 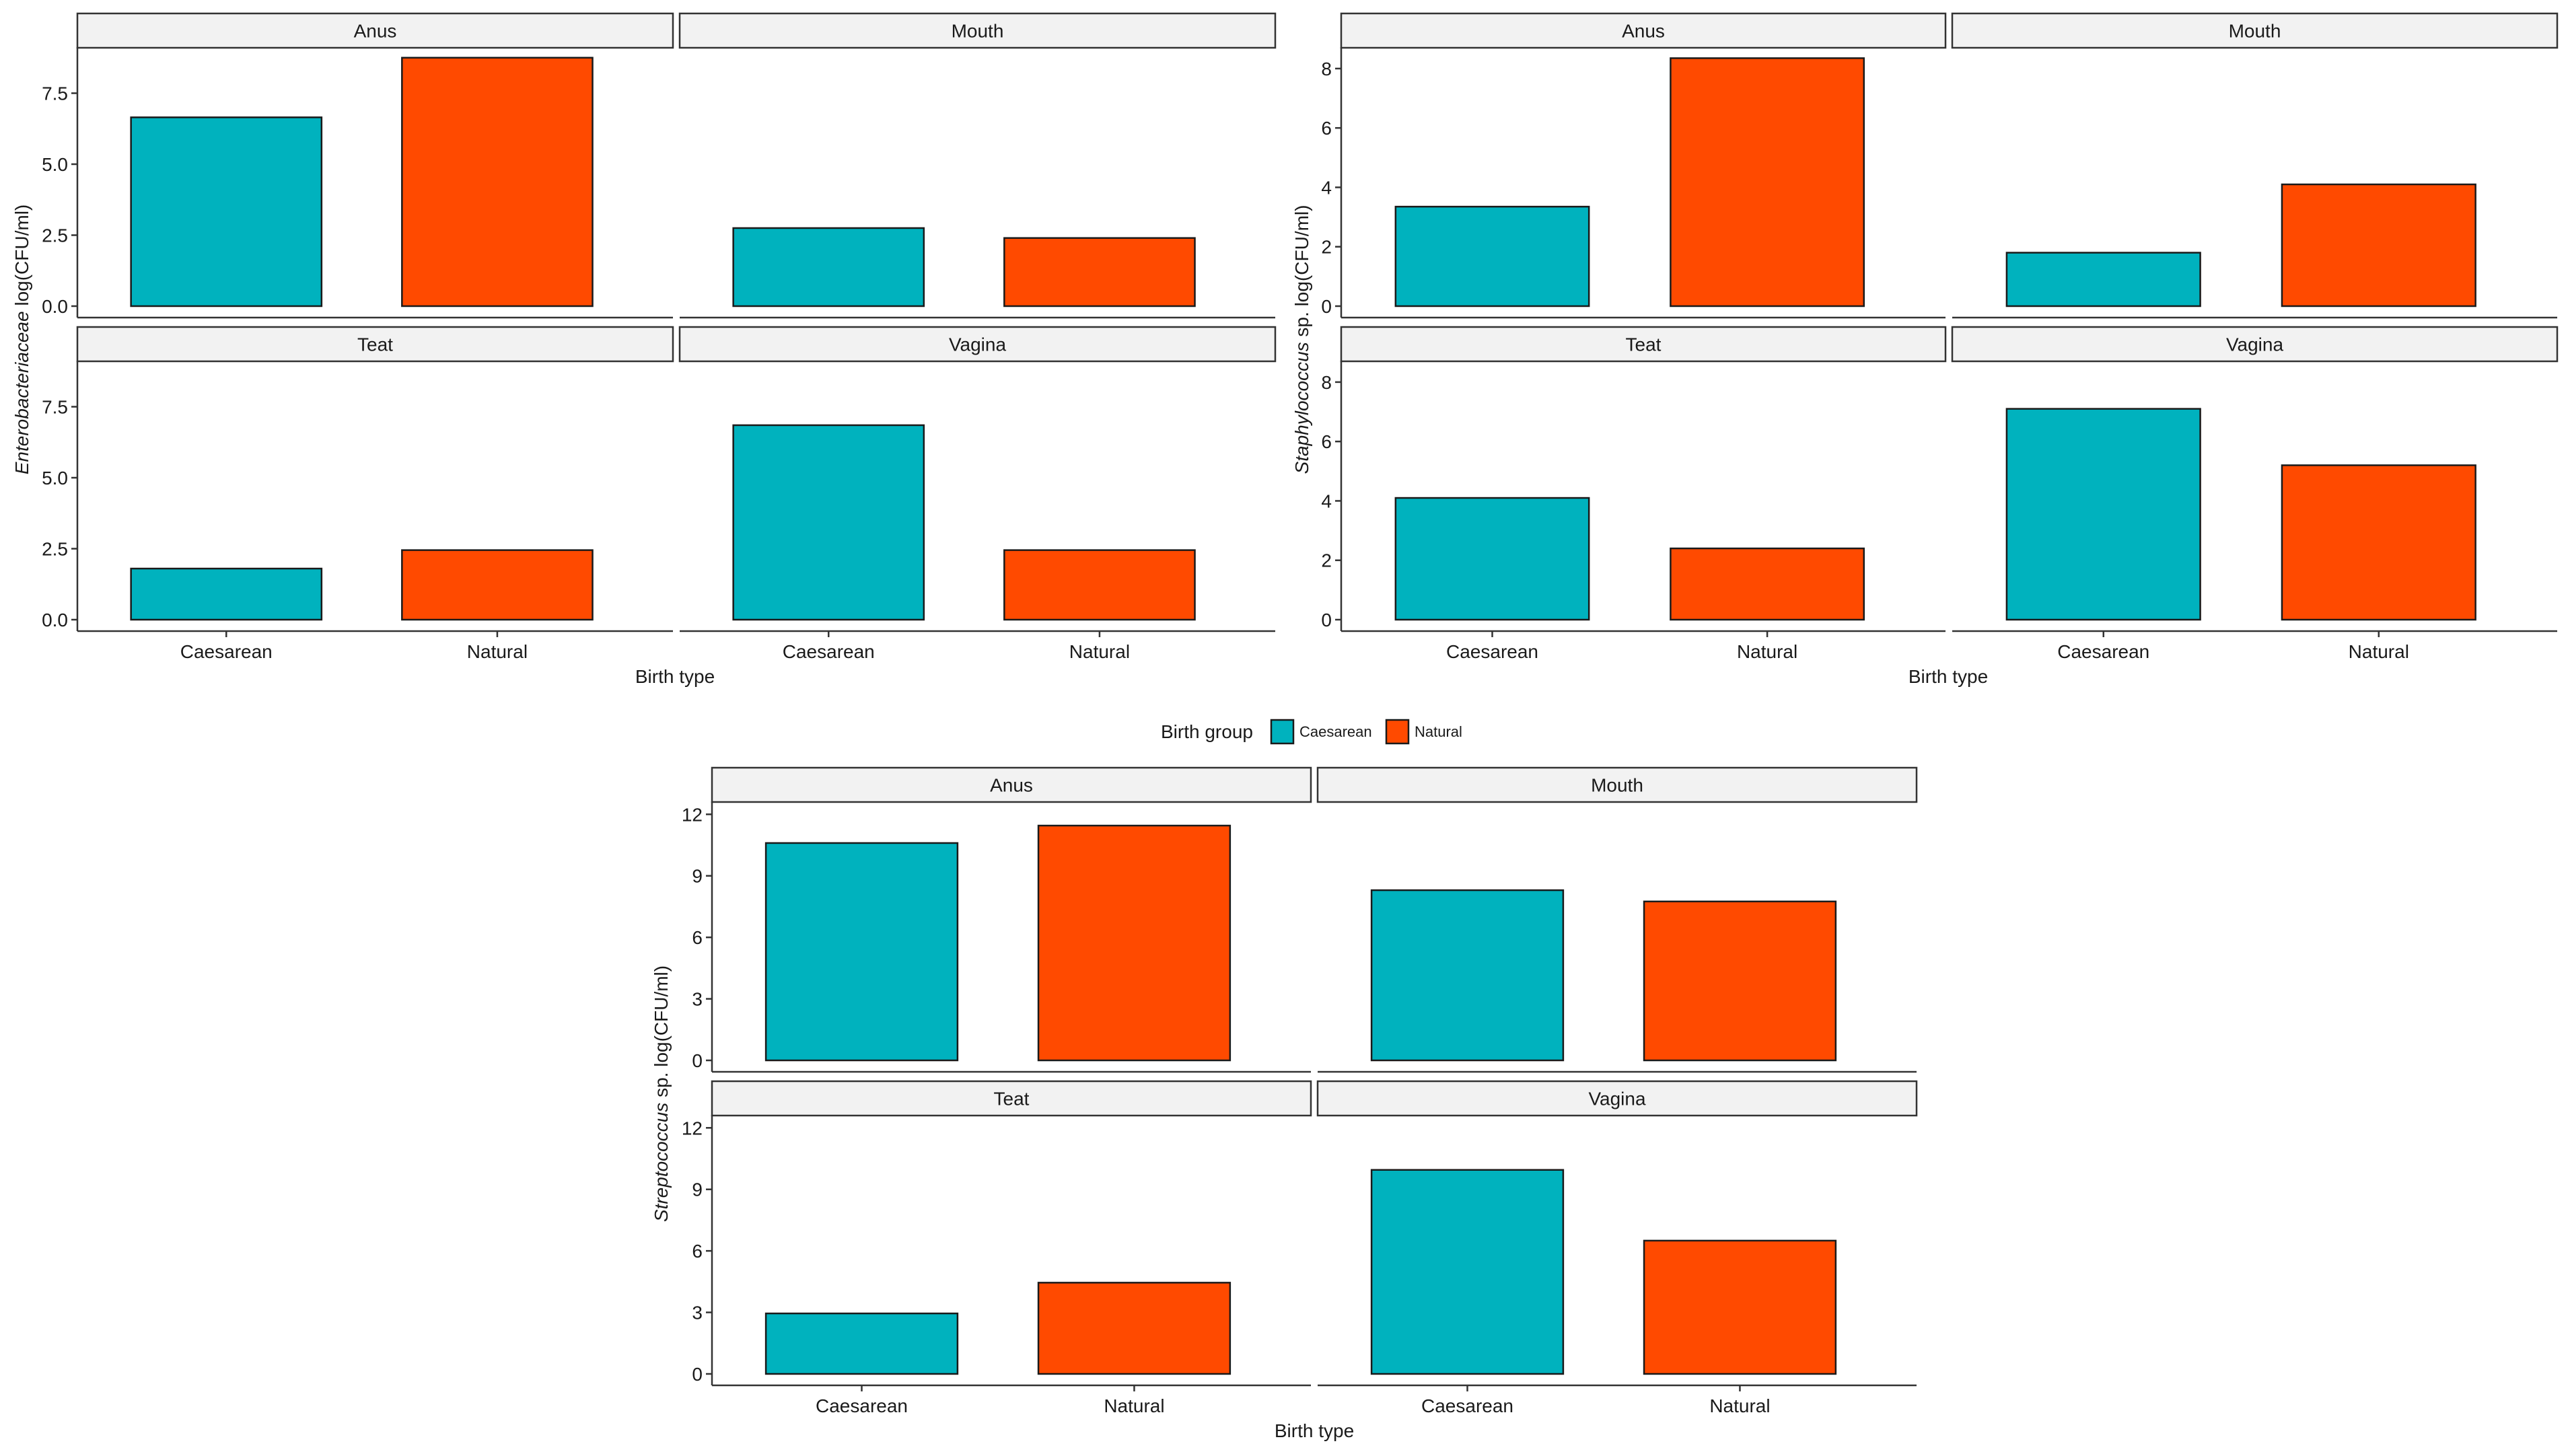 I want to click on y-axis-title: Enterobacteriaceae log(CFU/ml), so click(x=21, y=340).